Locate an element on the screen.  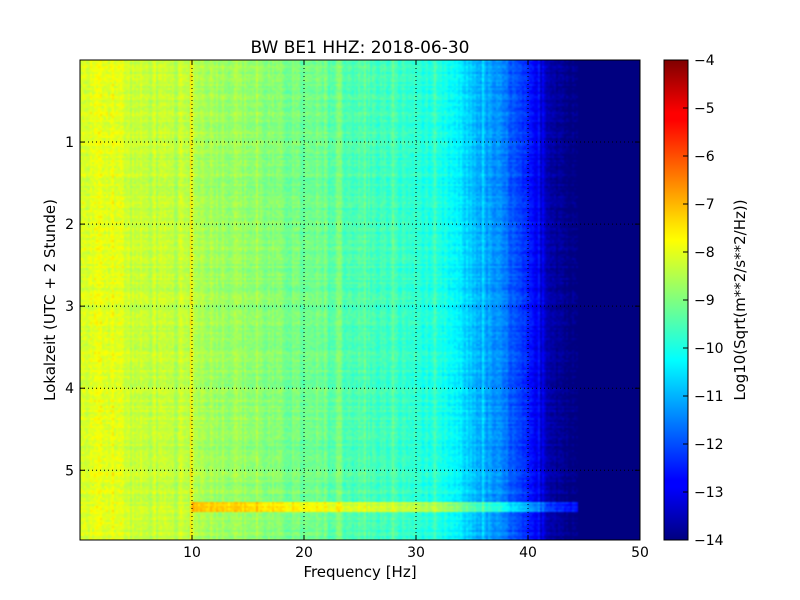
y-tick-label: 5 is located at coordinates (69, 471).